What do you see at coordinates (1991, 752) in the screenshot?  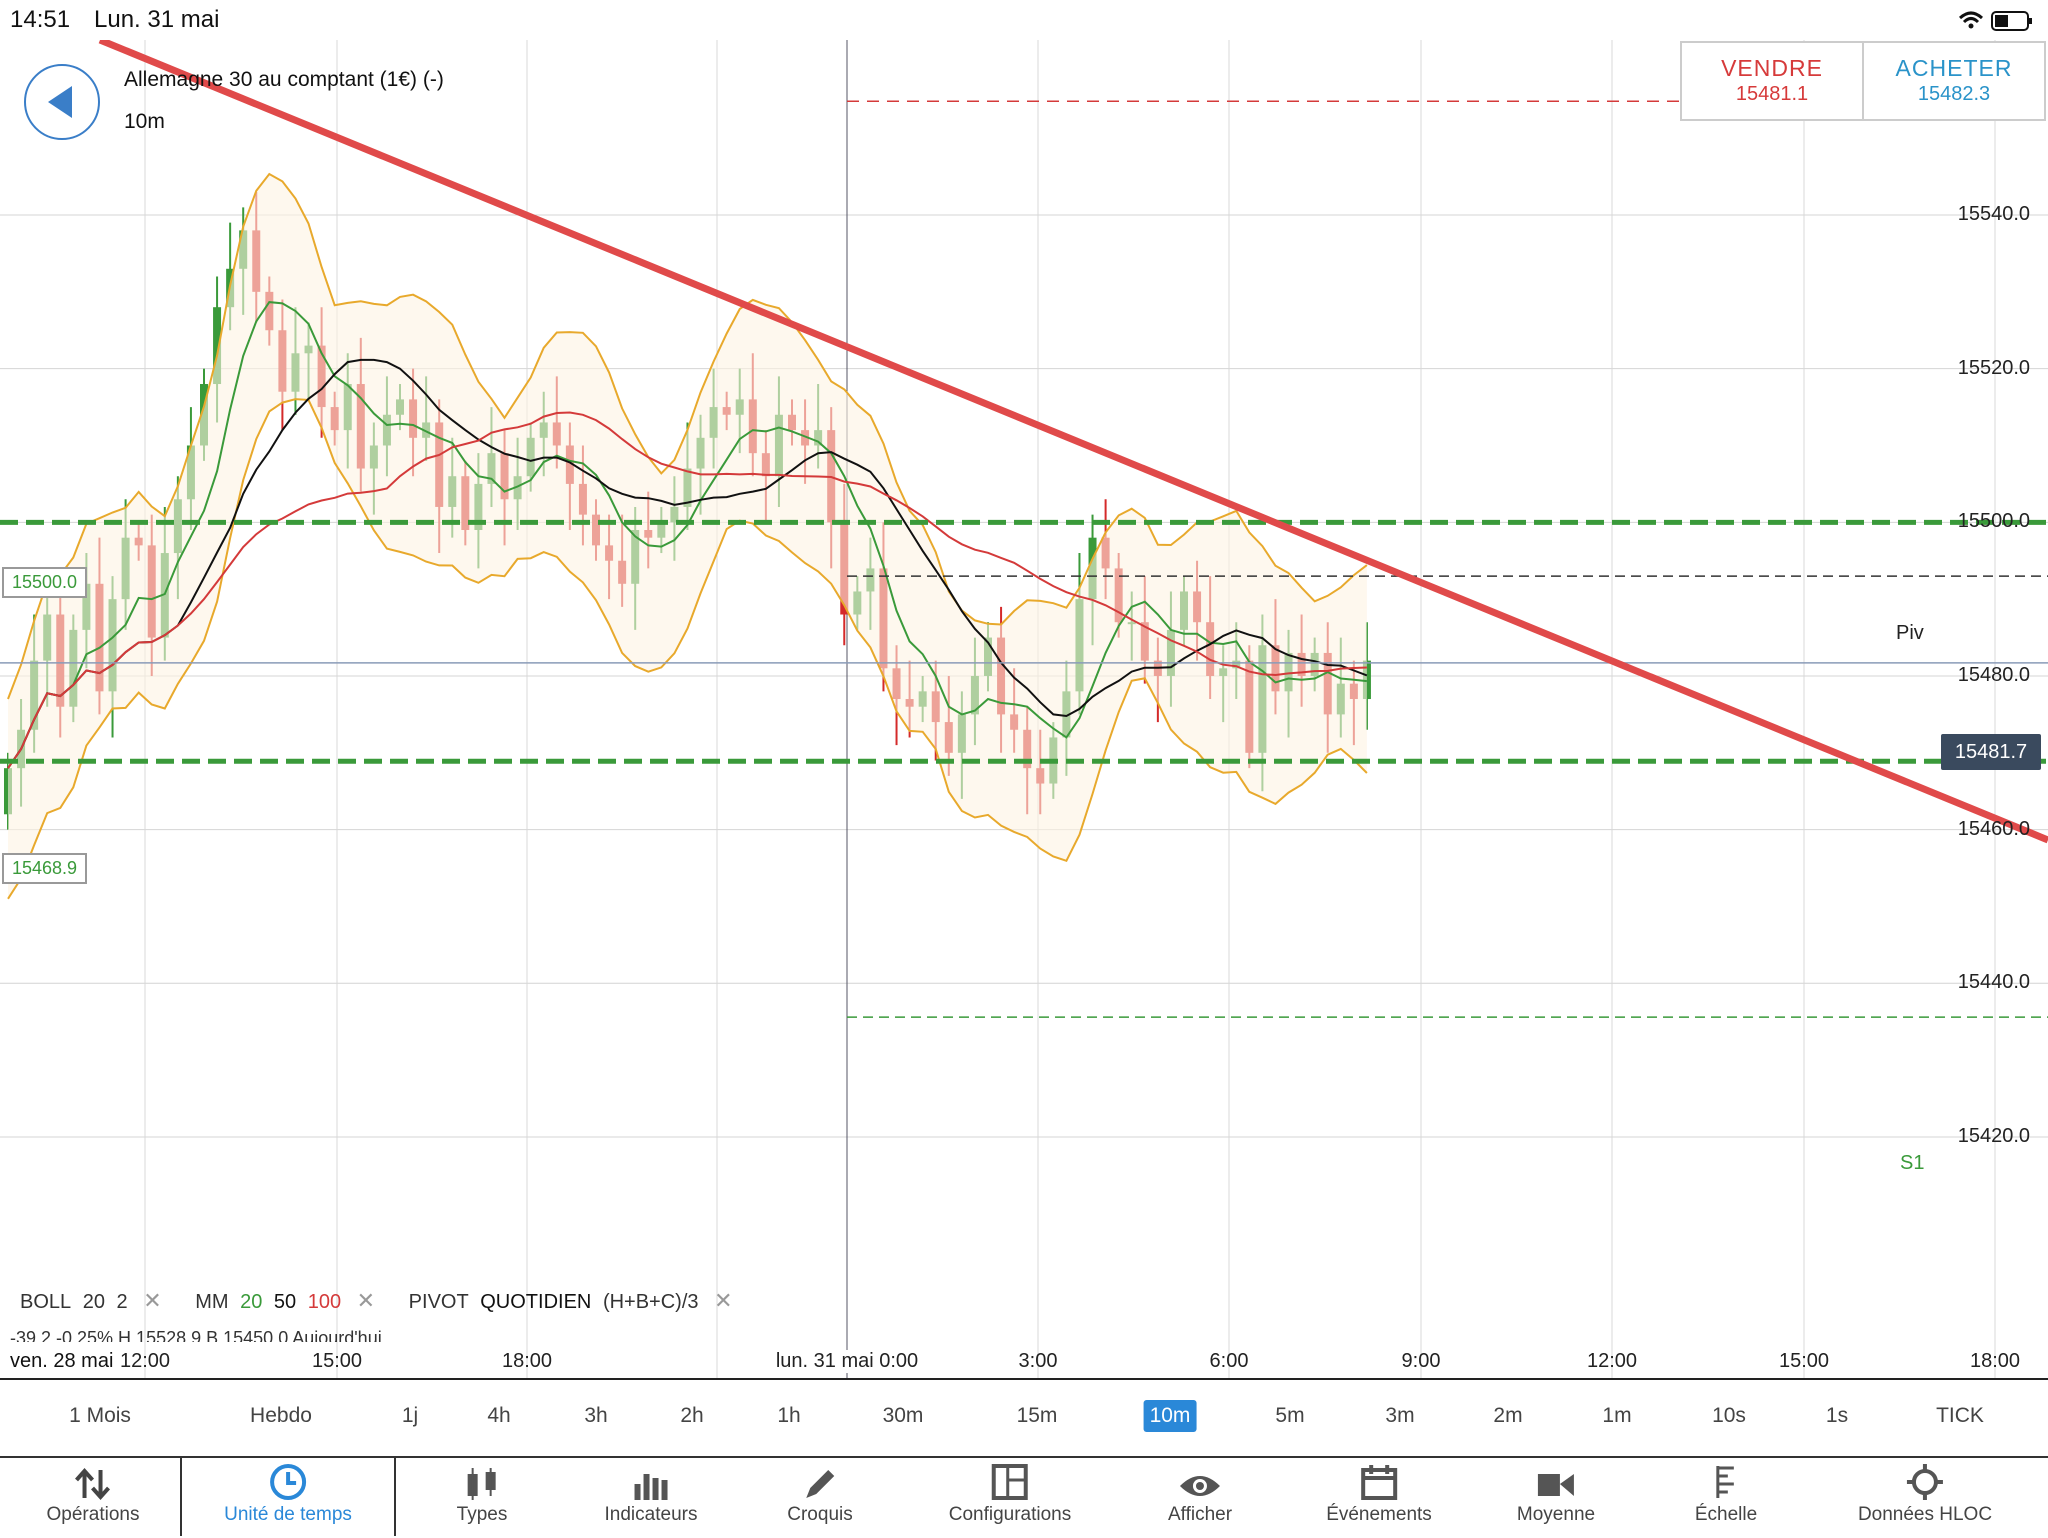 I see `current-price-tag: 15481.7` at bounding box center [1991, 752].